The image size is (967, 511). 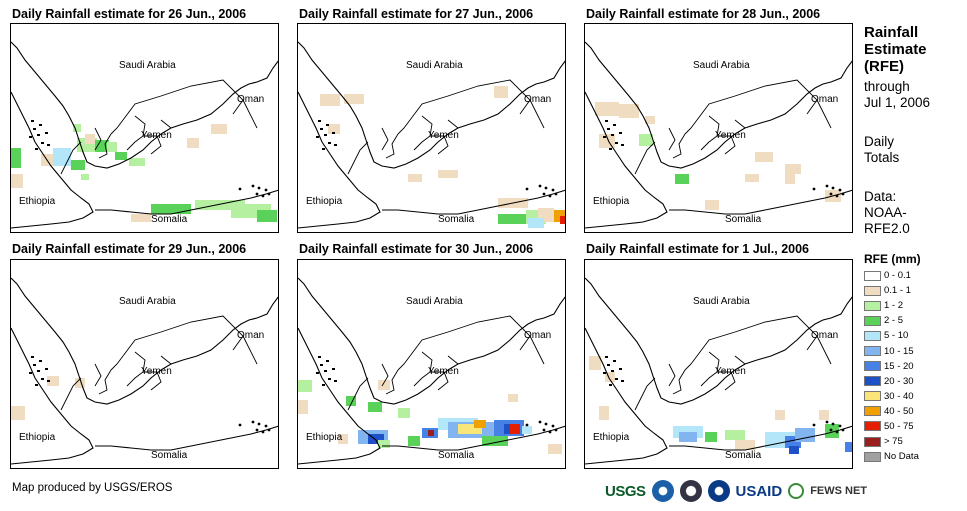 I want to click on source-line: RFE2.0, so click(x=887, y=228).